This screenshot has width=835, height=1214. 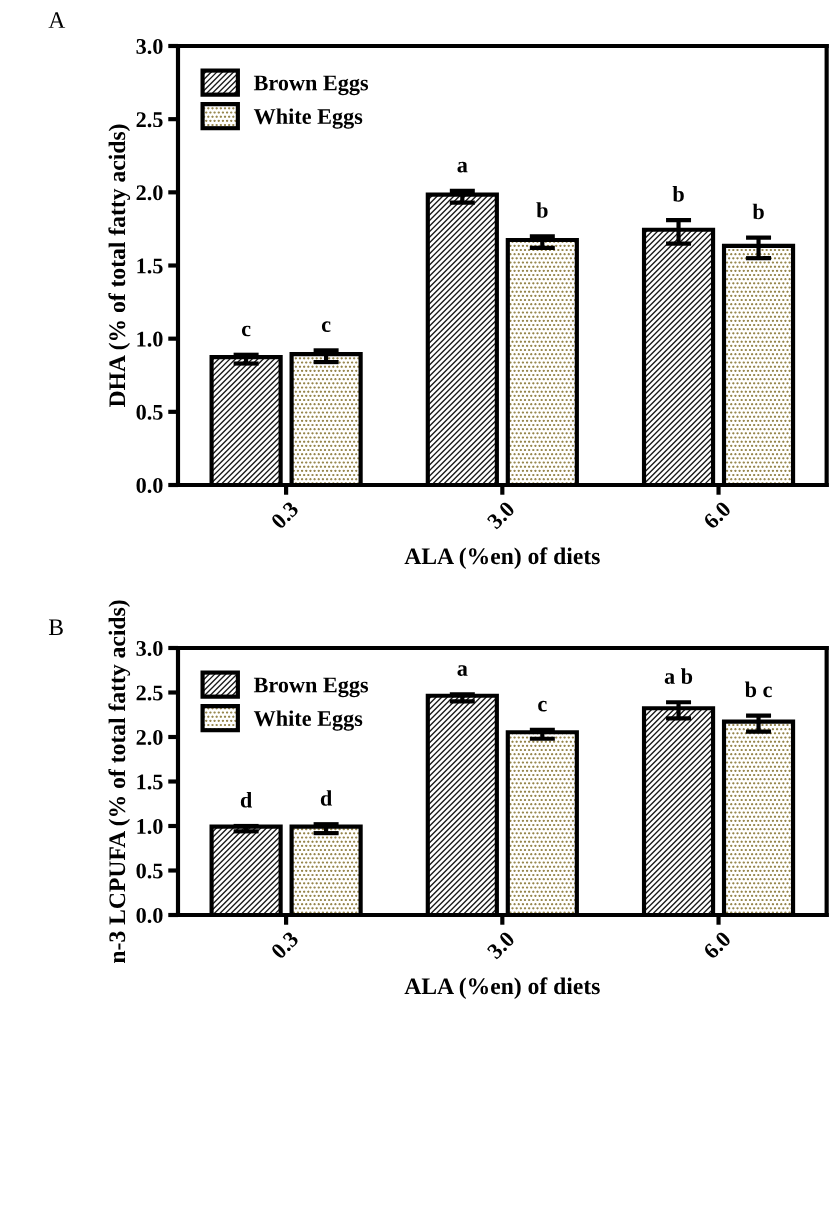 What do you see at coordinates (119, 781) in the screenshot?
I see `y-axis-title: n-3 LCPUFA (% of total fatty acids)` at bounding box center [119, 781].